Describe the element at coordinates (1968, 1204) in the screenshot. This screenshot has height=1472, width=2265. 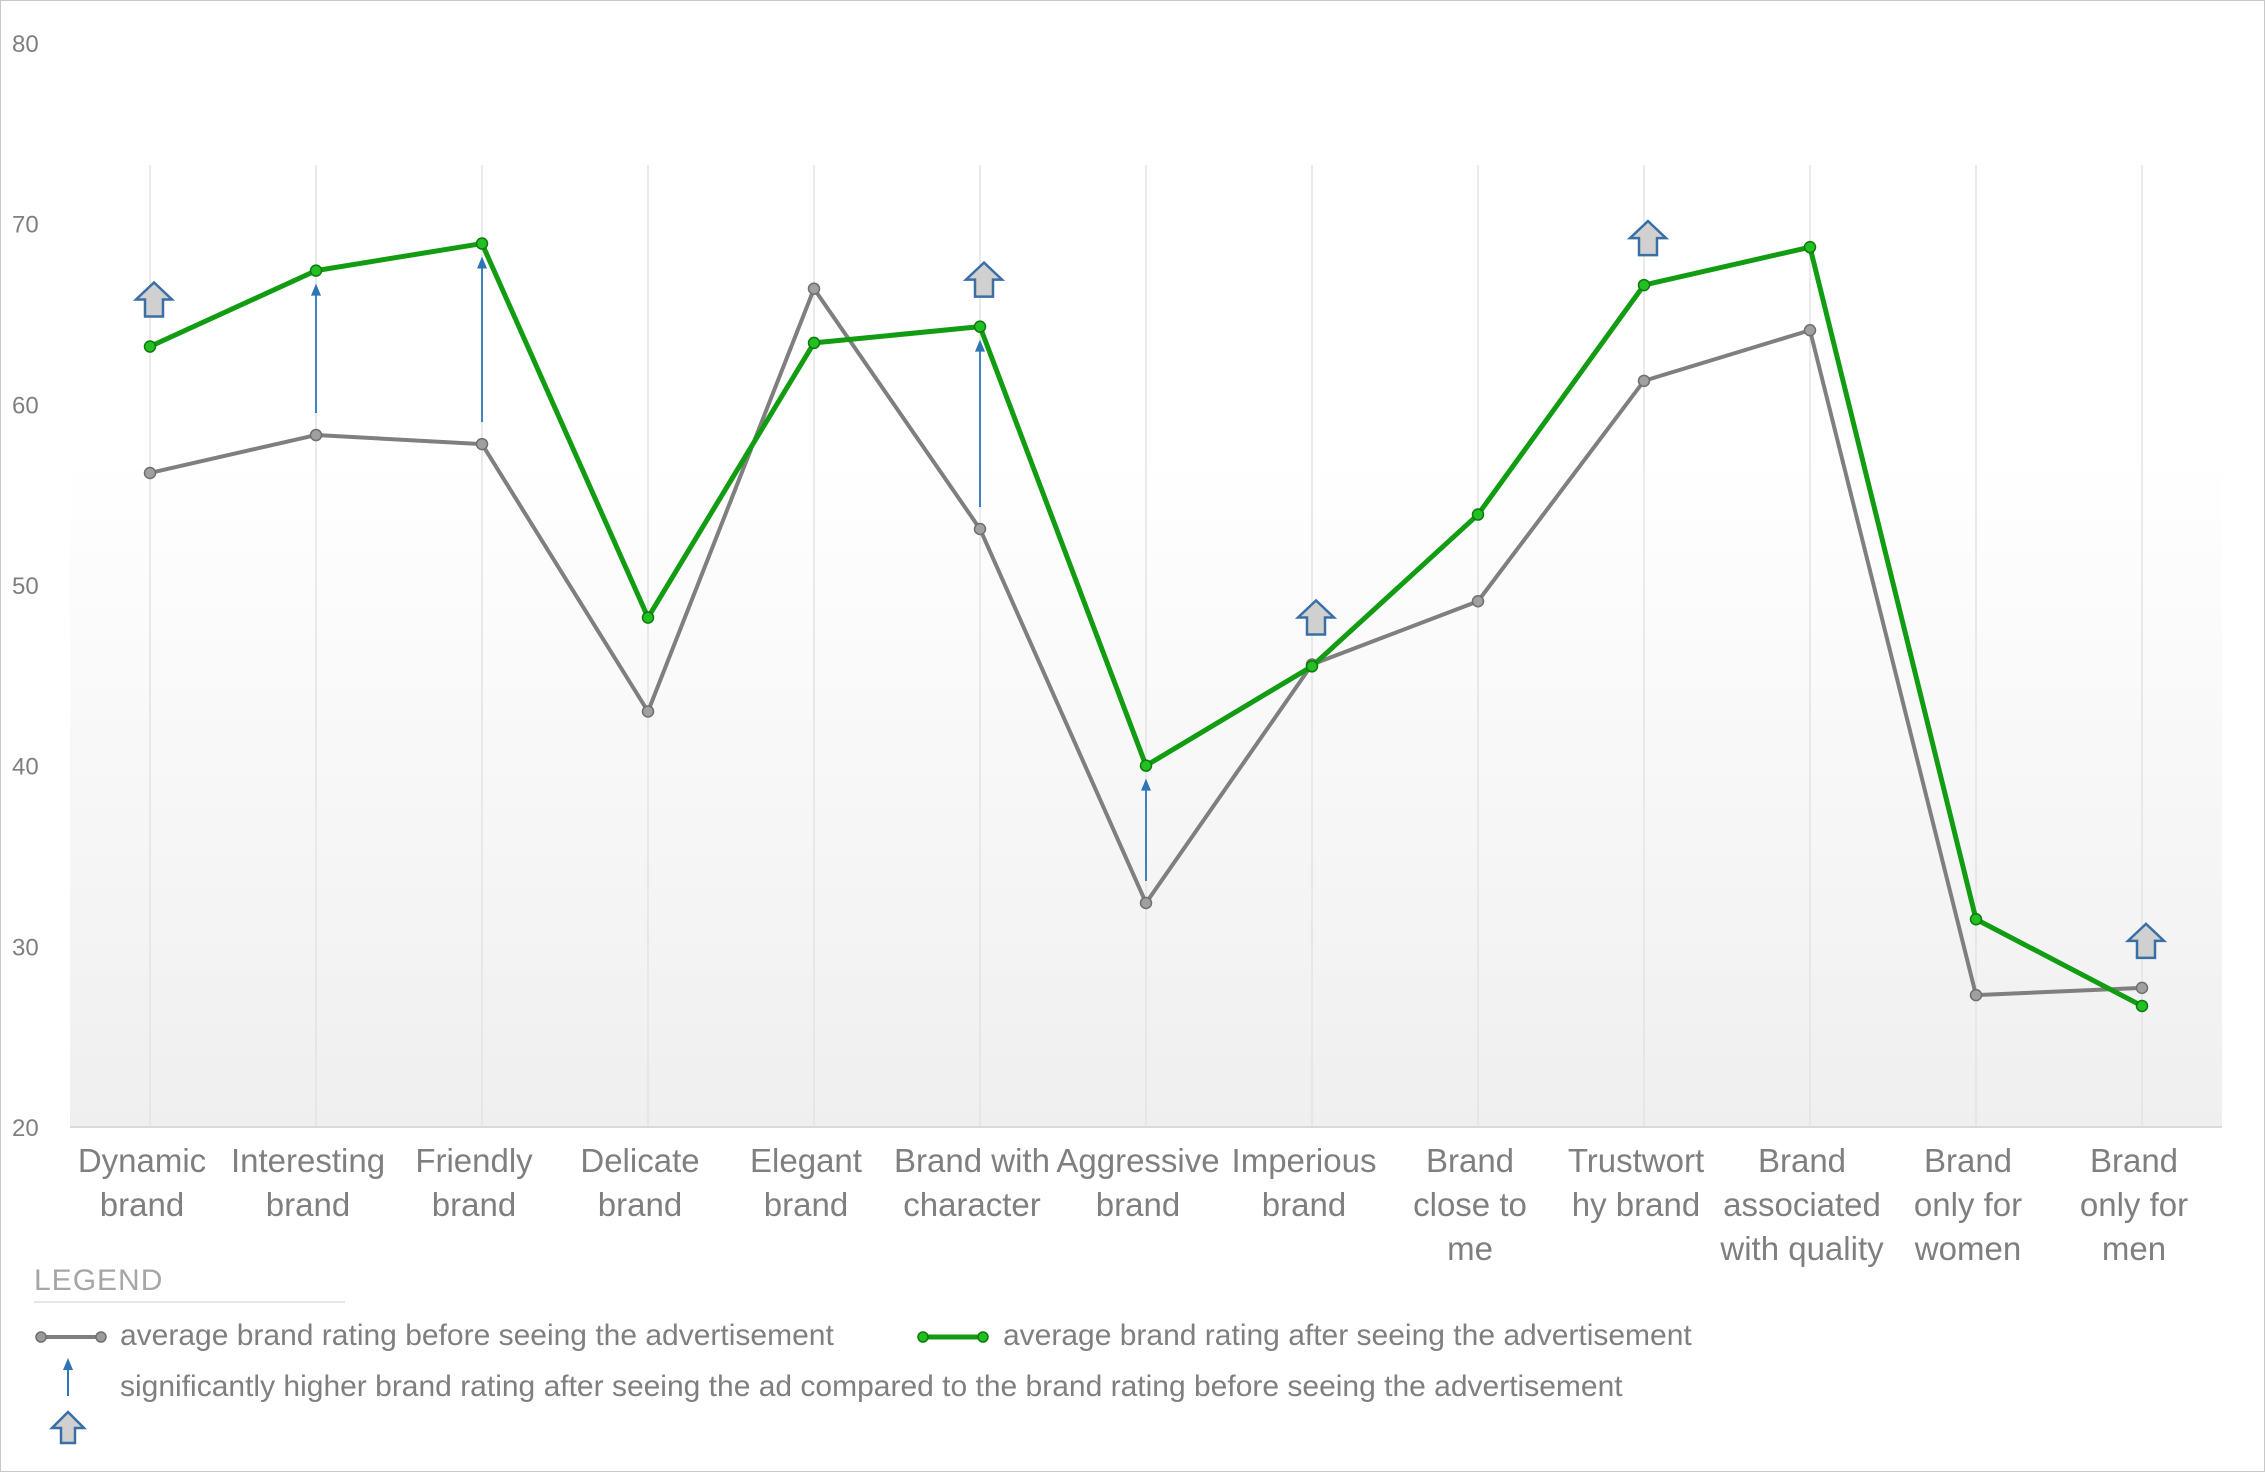
I see `x-tick-label: Brand only for women` at that location.